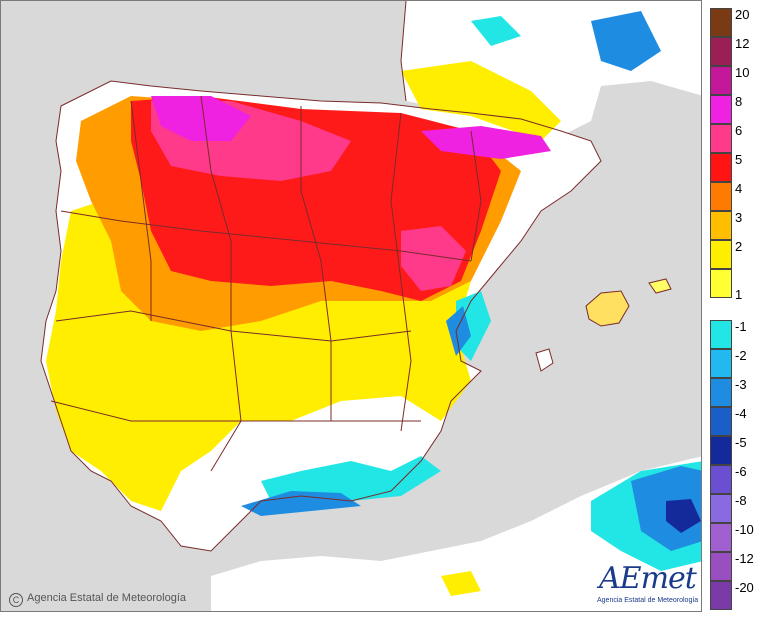 This screenshot has width=759, height=617. Describe the element at coordinates (741, 471) in the screenshot. I see `legend-label-negative: -6` at that location.